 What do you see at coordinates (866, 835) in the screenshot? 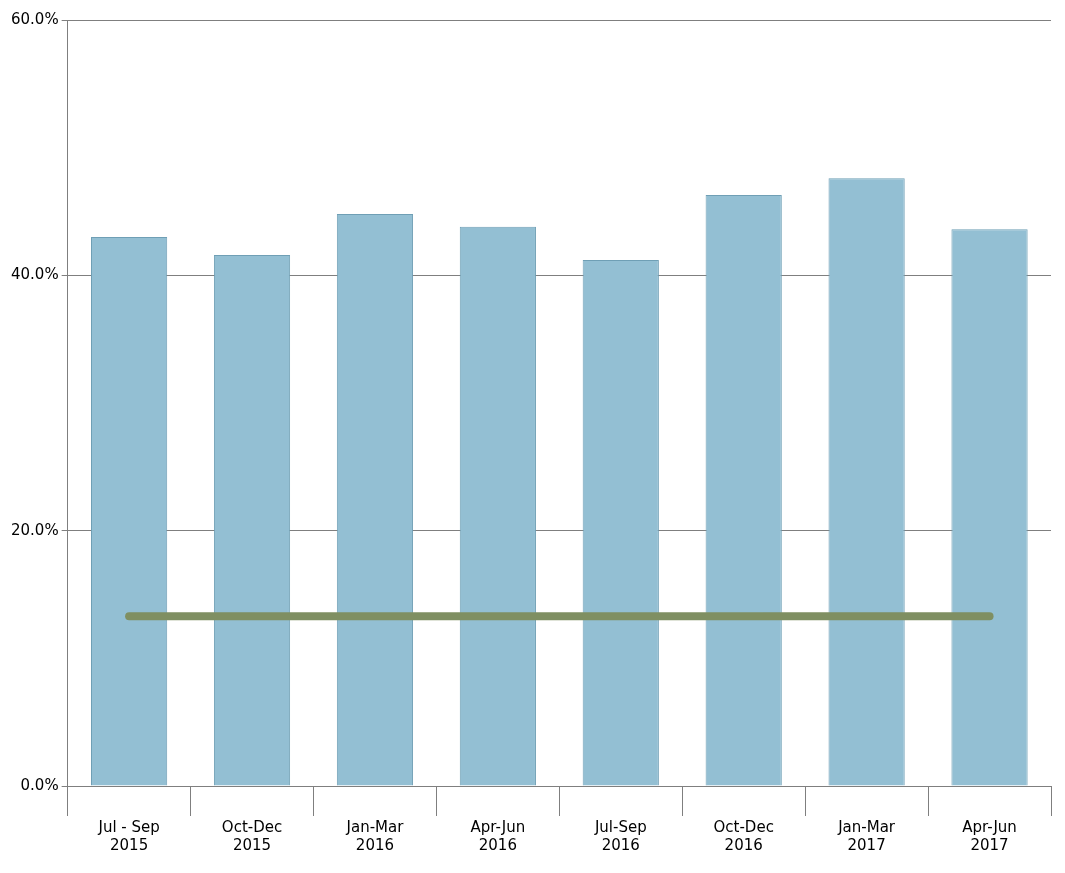
I see `x-tick-label: Jan-Mar 2017` at bounding box center [866, 835].